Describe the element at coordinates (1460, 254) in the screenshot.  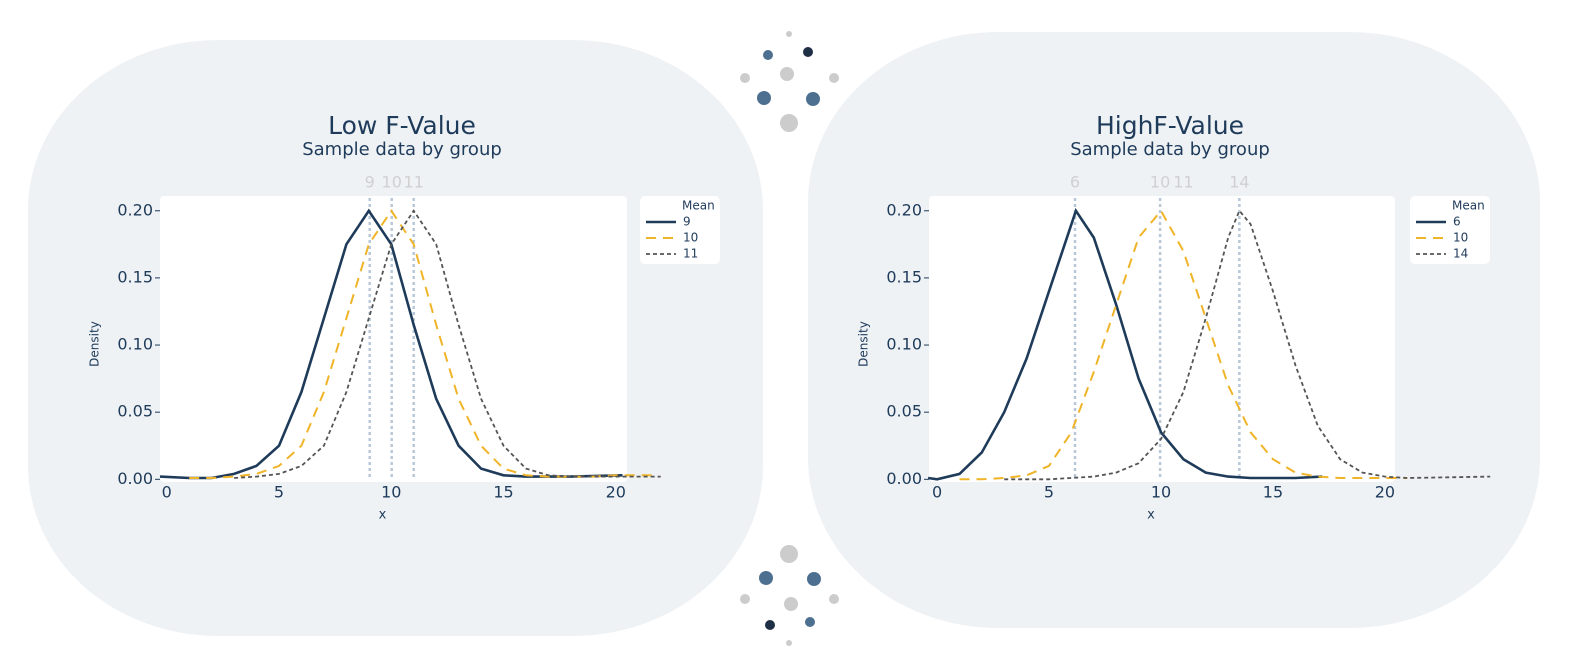
I see `legend-label: 14` at that location.